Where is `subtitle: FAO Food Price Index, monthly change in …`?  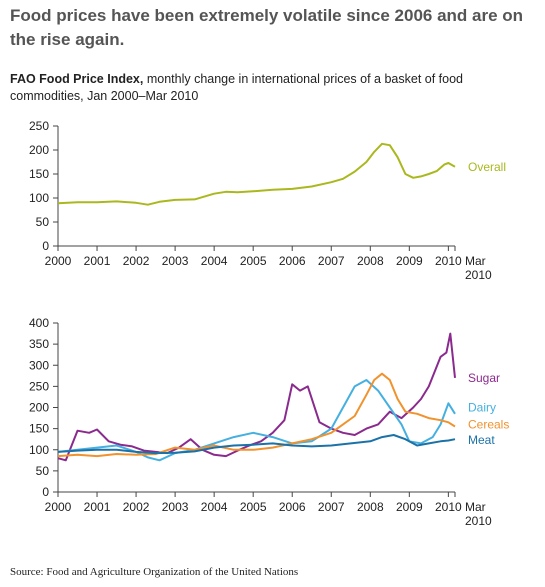
subtitle: FAO Food Price Index, monthly change in … is located at coordinates (270, 88).